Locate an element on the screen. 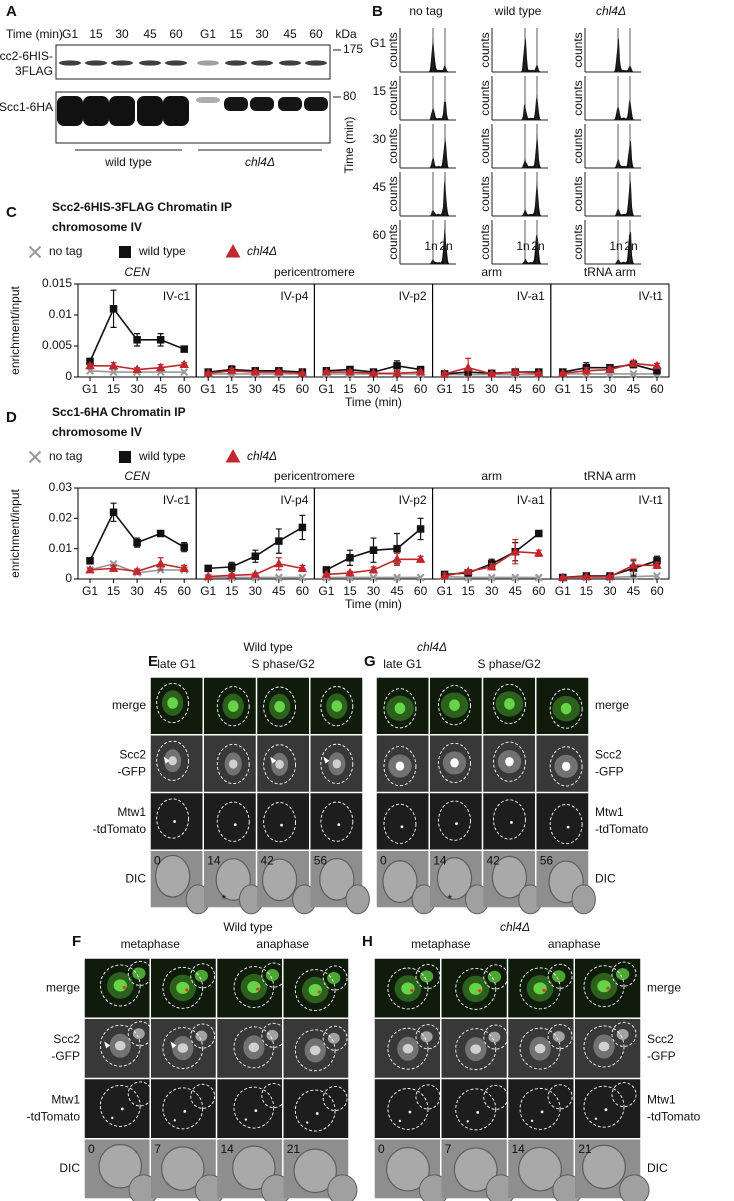 The height and width of the screenshot is (1201, 734). region-label: pericentromere is located at coordinates (314, 272).